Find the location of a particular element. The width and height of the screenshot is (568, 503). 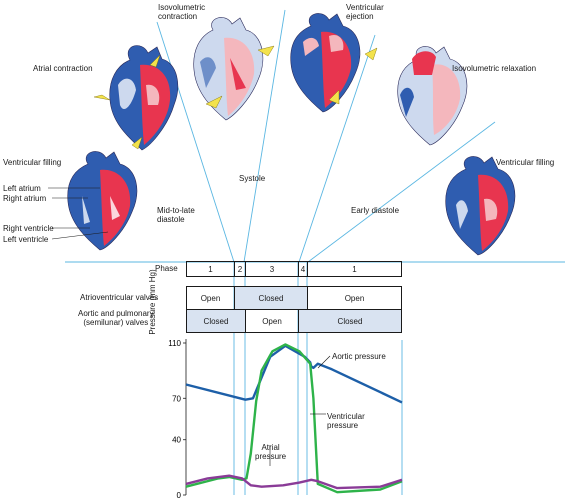

label-ventricular-ejection: Ventricular ejection is located at coordinates (365, 12).